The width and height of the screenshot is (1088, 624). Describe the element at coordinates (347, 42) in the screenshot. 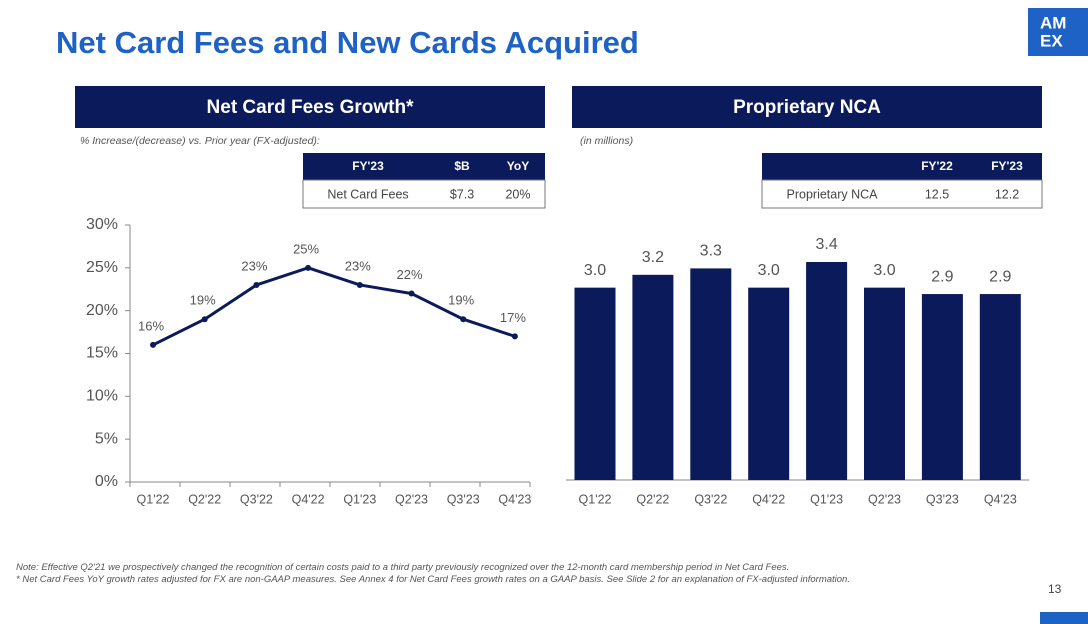

I see `slide-title: Net Card Fees and New Cards Acquired` at that location.